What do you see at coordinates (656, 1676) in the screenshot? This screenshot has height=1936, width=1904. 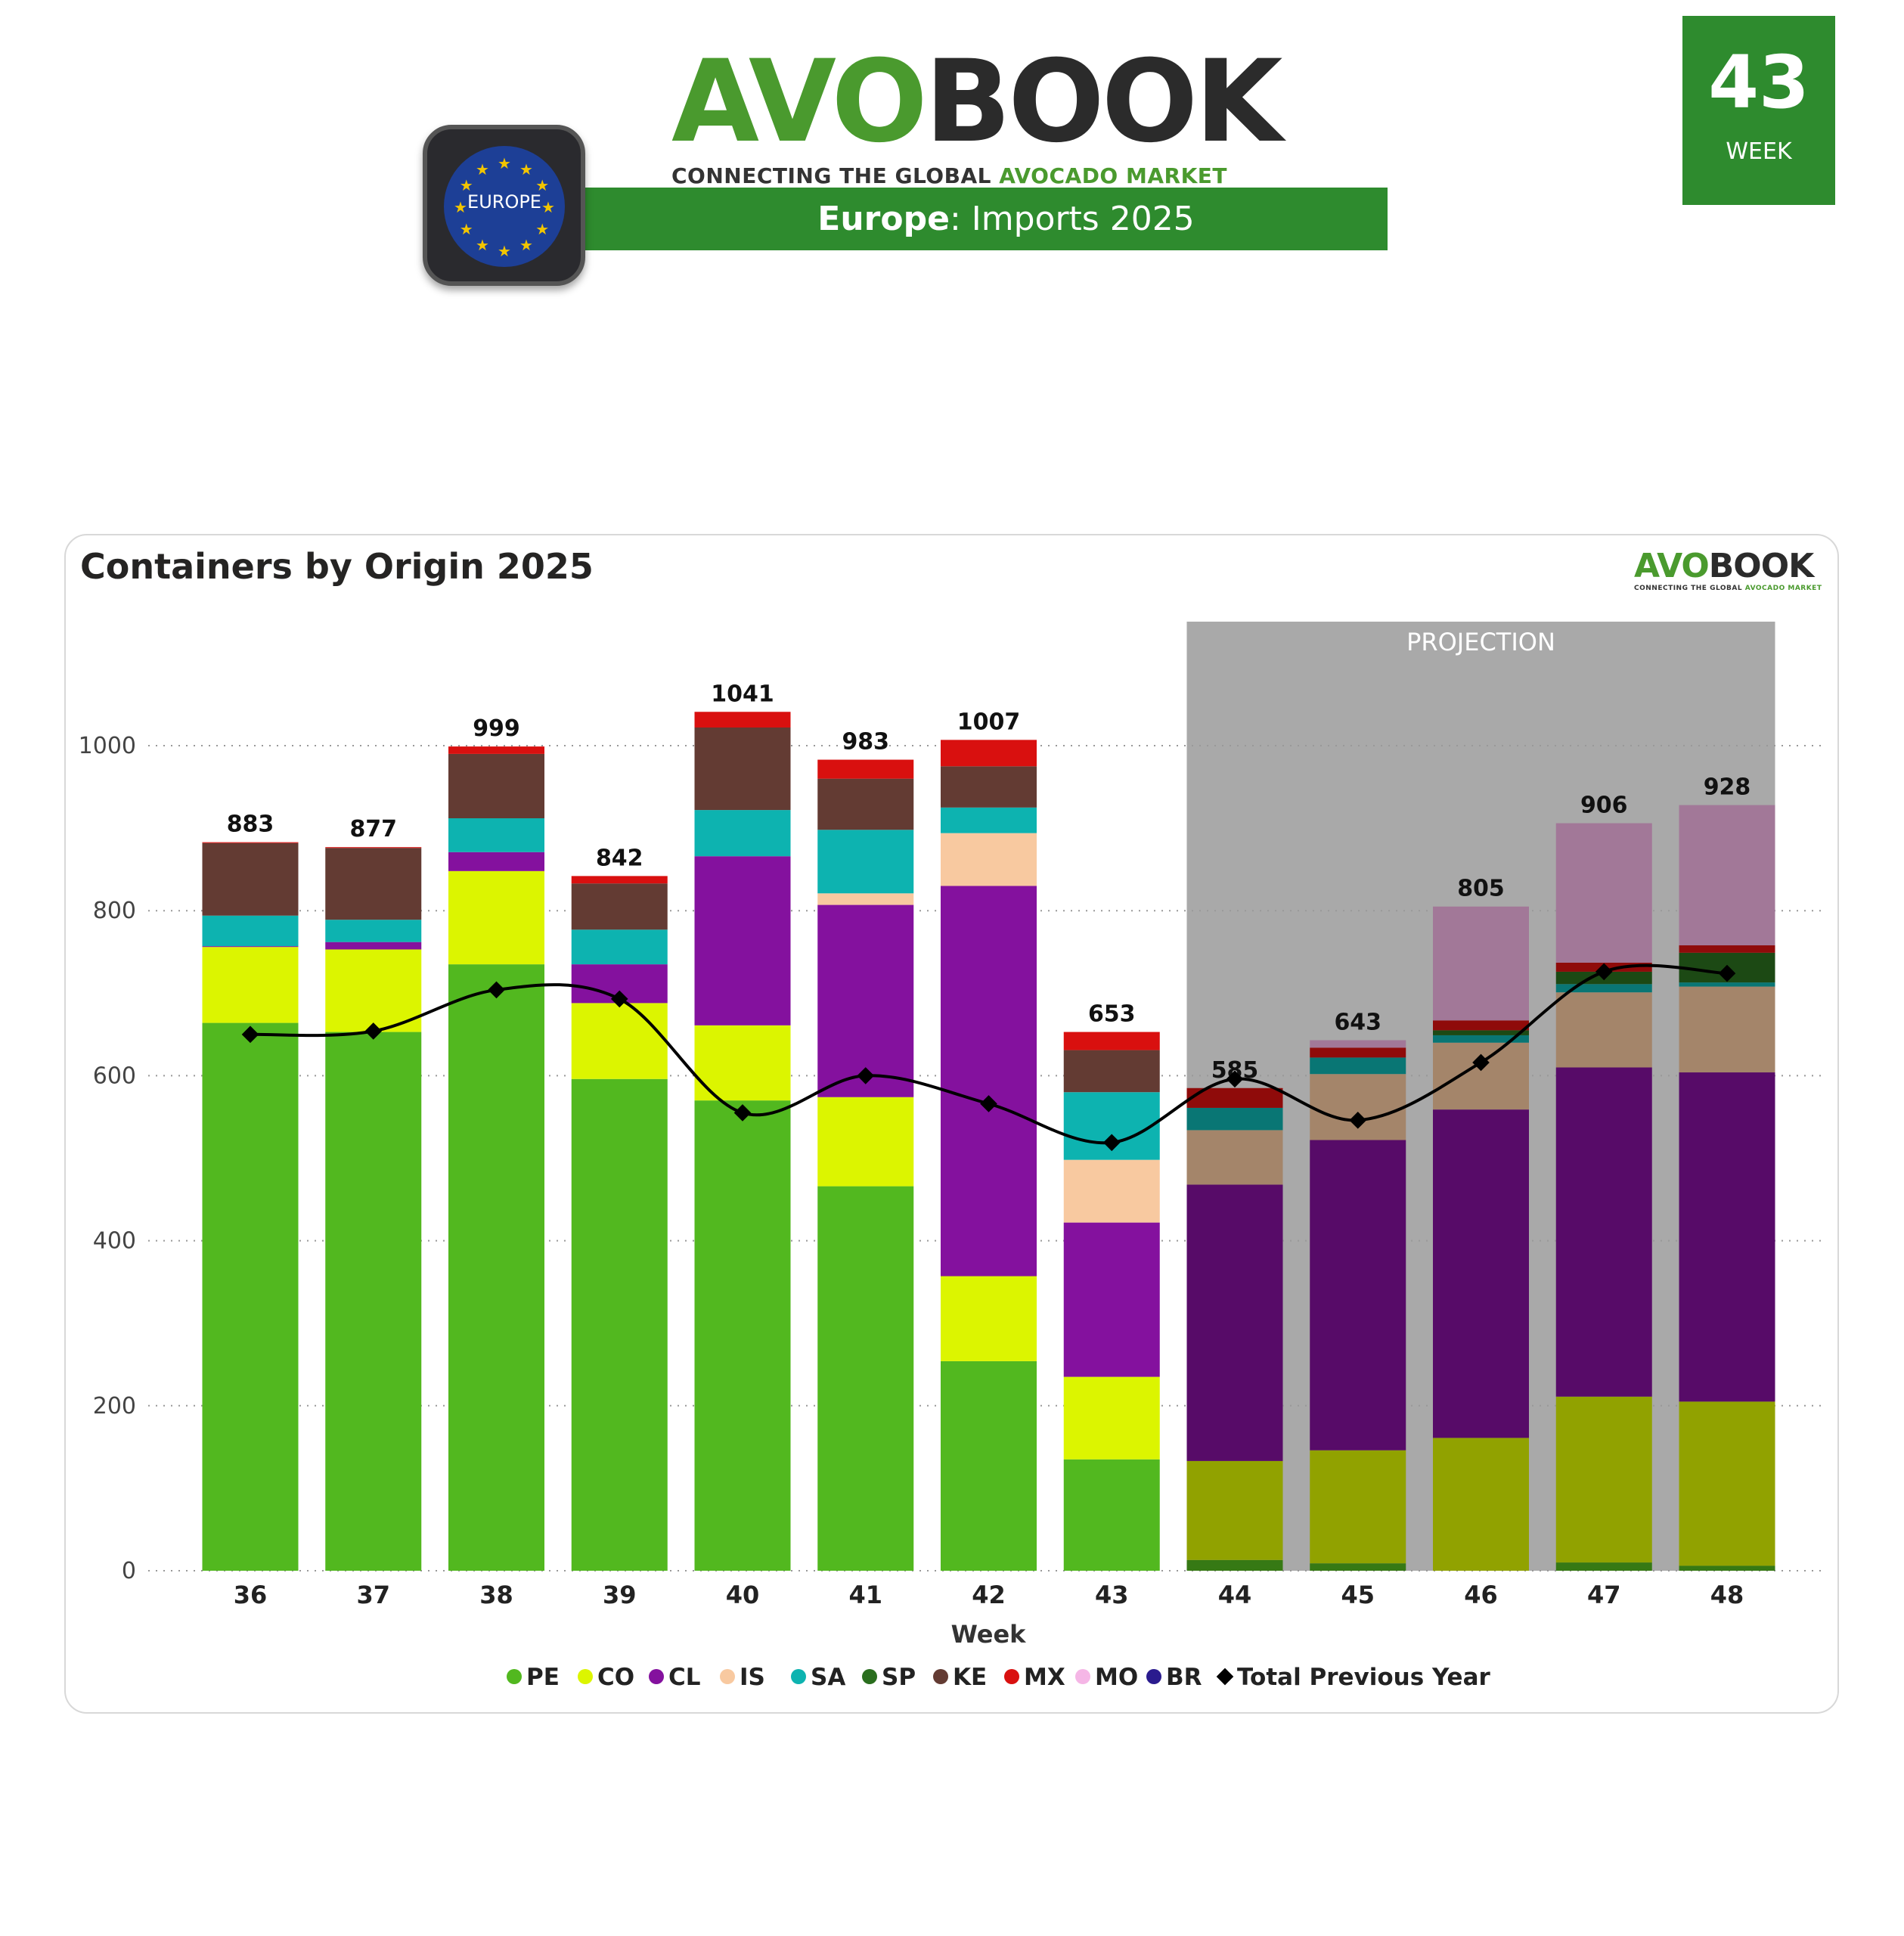 I see `legend-marker-cl` at bounding box center [656, 1676].